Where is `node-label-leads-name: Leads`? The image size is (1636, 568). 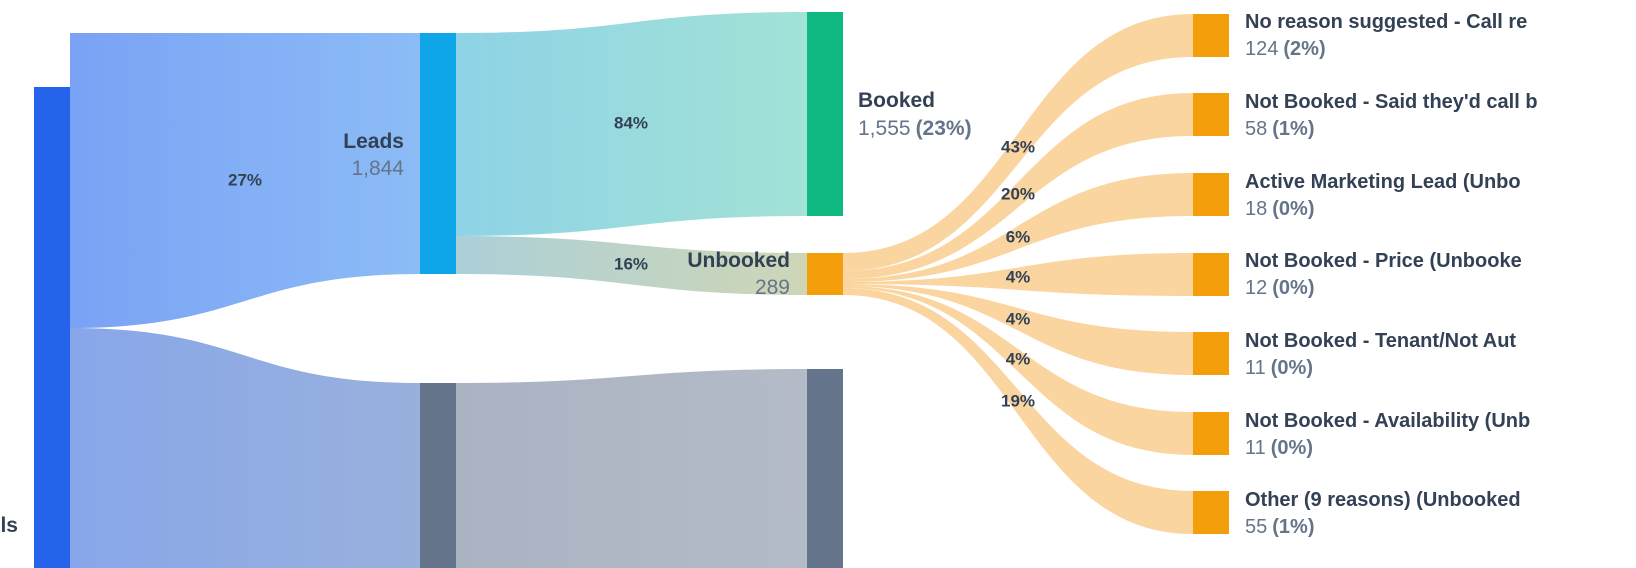 node-label-leads-name: Leads is located at coordinates (373, 141).